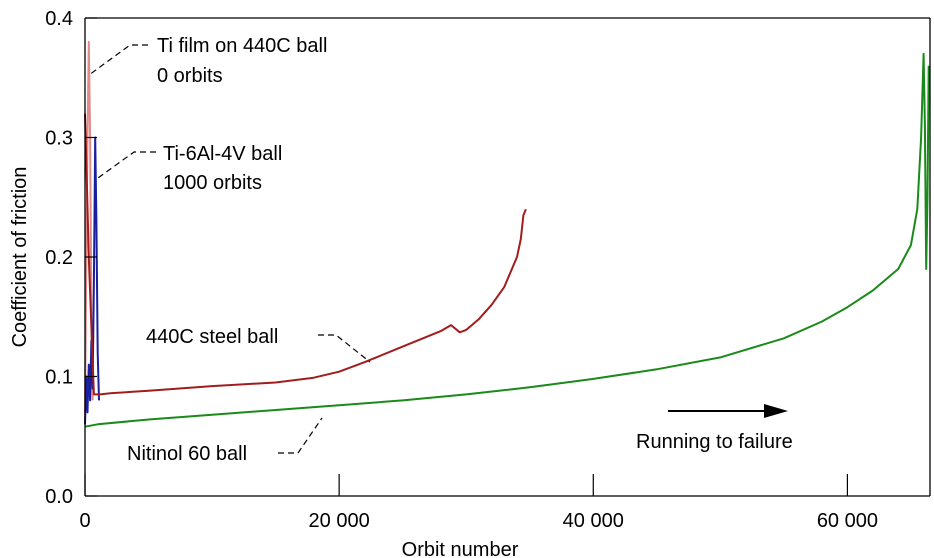  Describe the element at coordinates (59, 497) in the screenshot. I see `y-tick-label-0: 0.0` at that location.